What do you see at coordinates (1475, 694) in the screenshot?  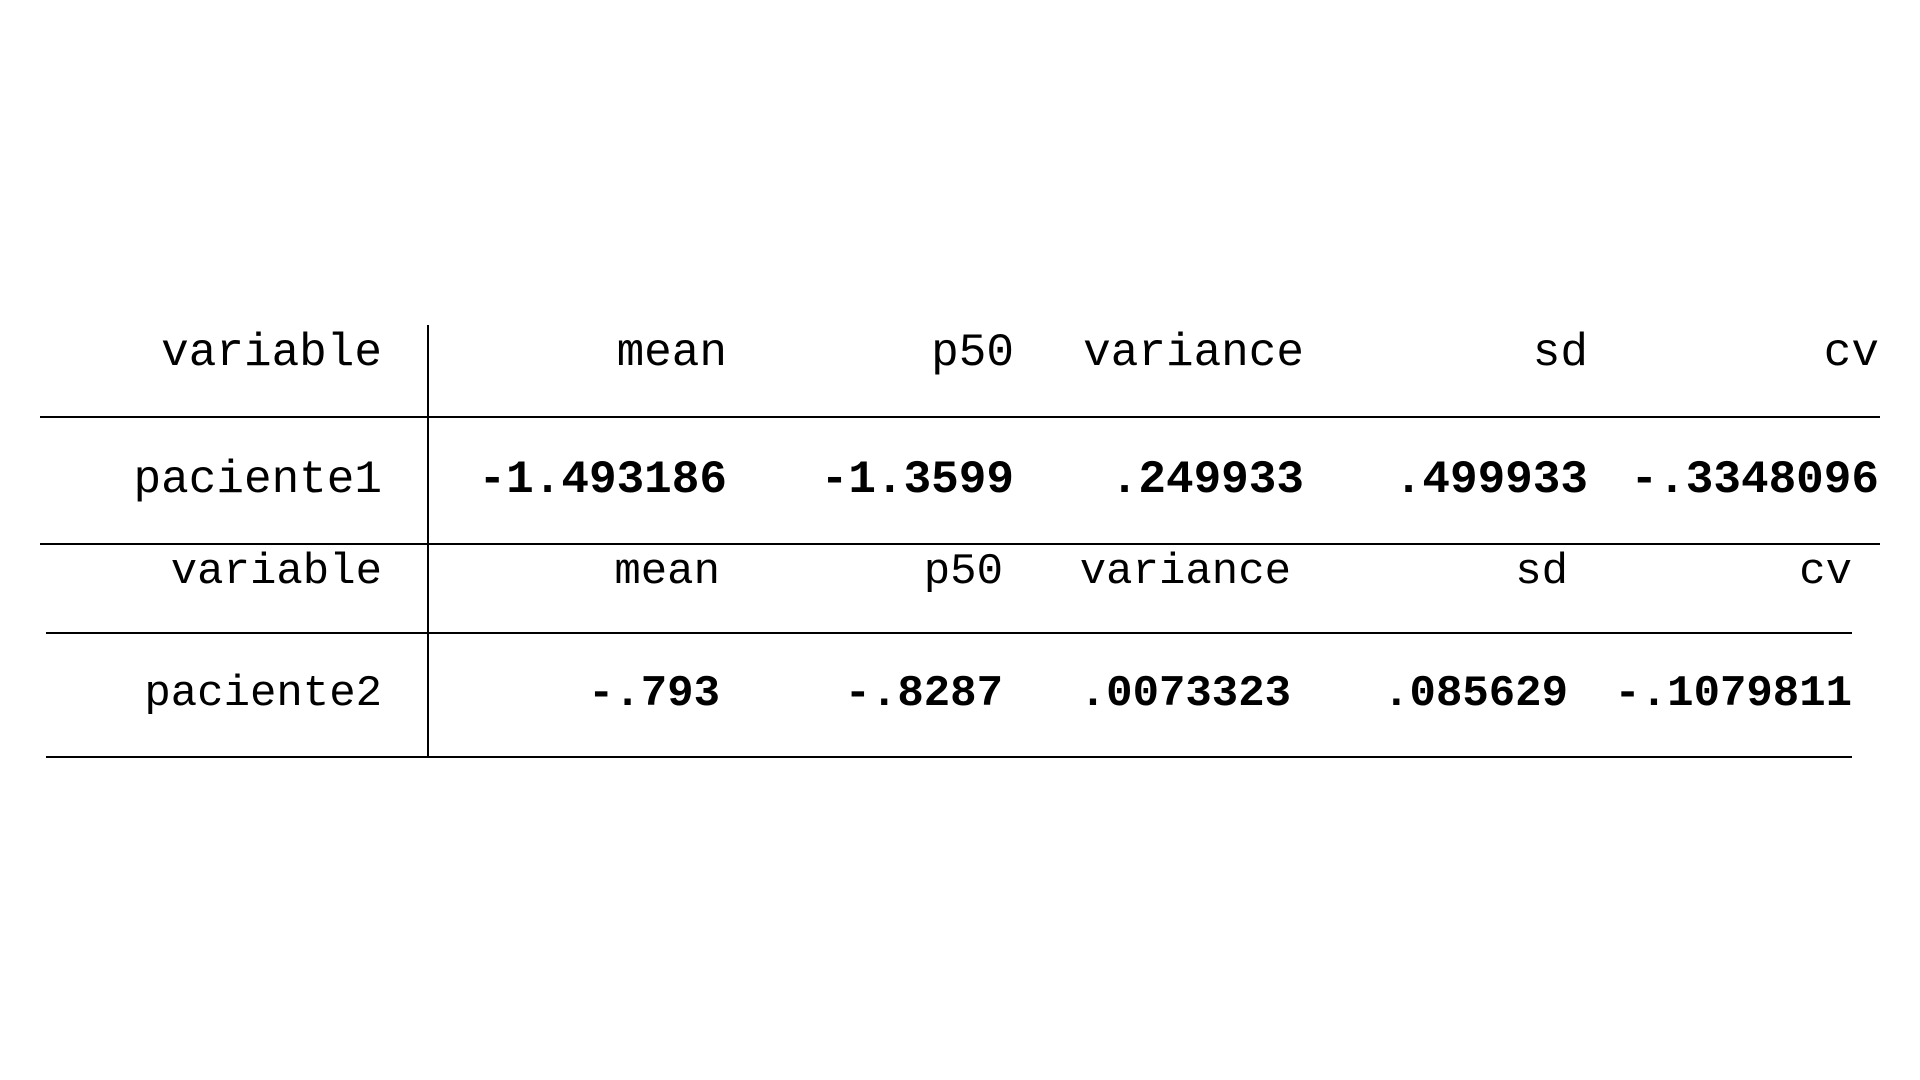 I see `value-sd: .085629` at bounding box center [1475, 694].